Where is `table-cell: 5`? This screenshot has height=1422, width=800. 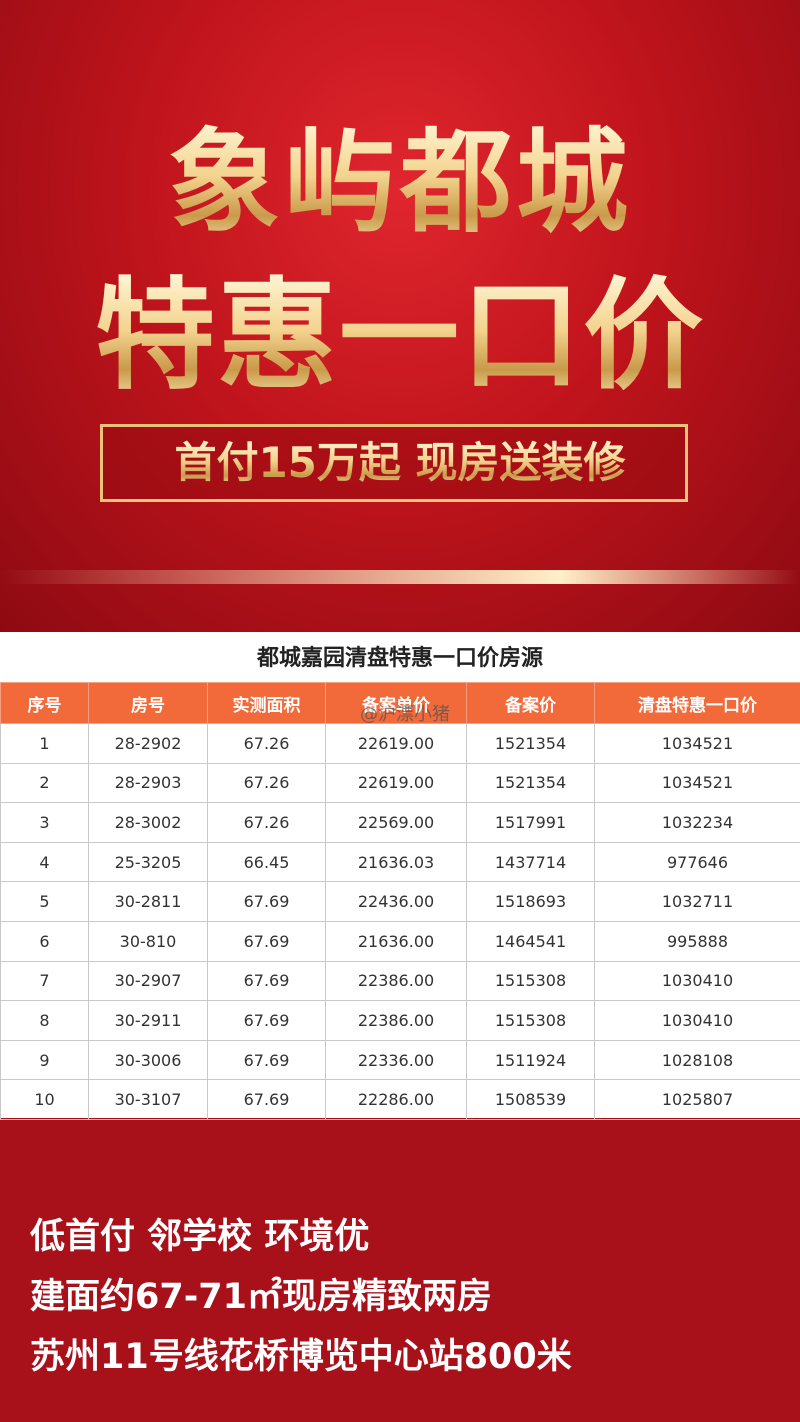
table-cell: 5 is located at coordinates (44, 901).